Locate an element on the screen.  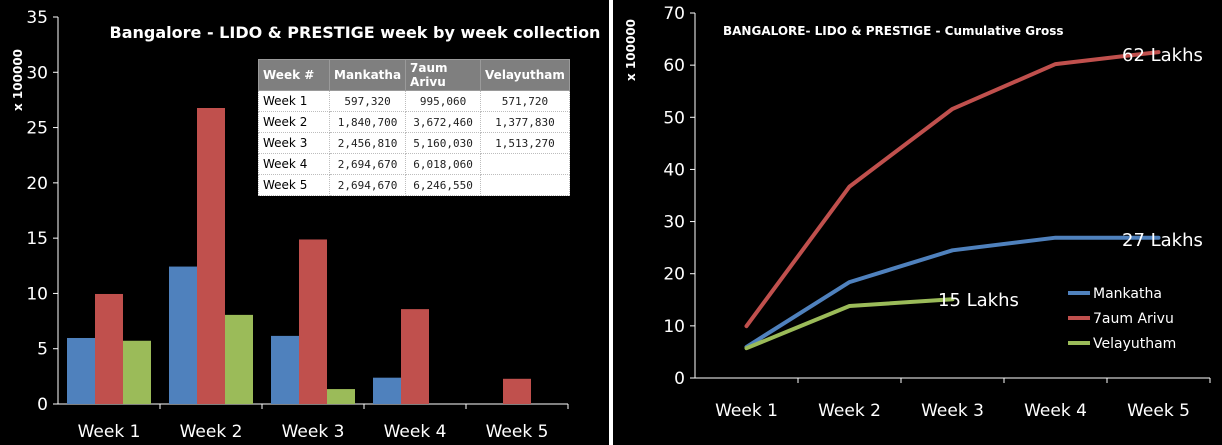
table-cell: 5,160,030 is located at coordinates (443, 143).